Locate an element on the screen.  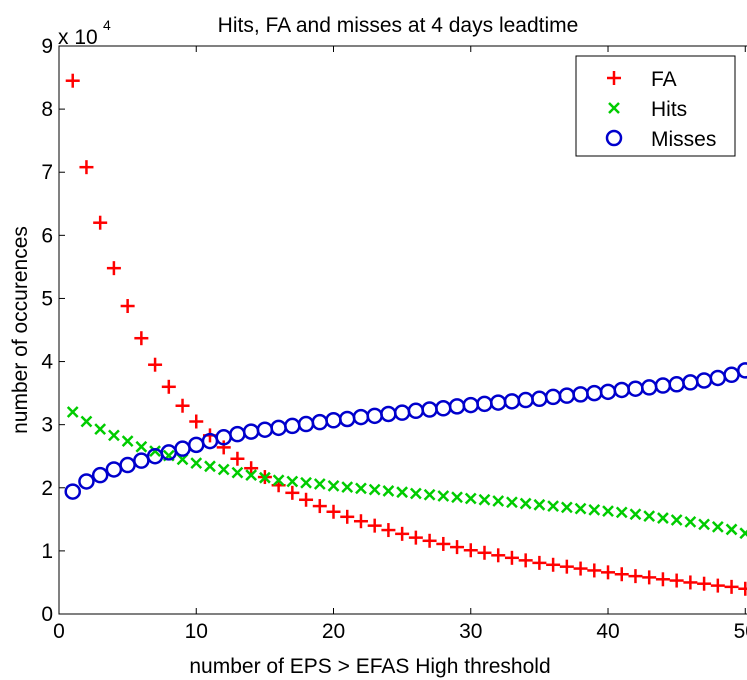
x-tick-label: 30 is located at coordinates (470, 631).